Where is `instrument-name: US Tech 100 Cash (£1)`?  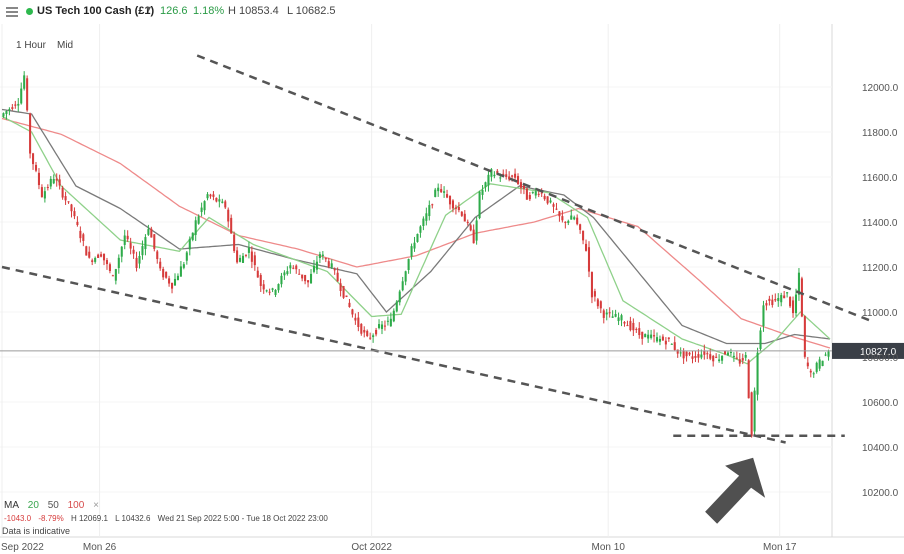
instrument-name: US Tech 100 Cash (£1) is located at coordinates (96, 11).